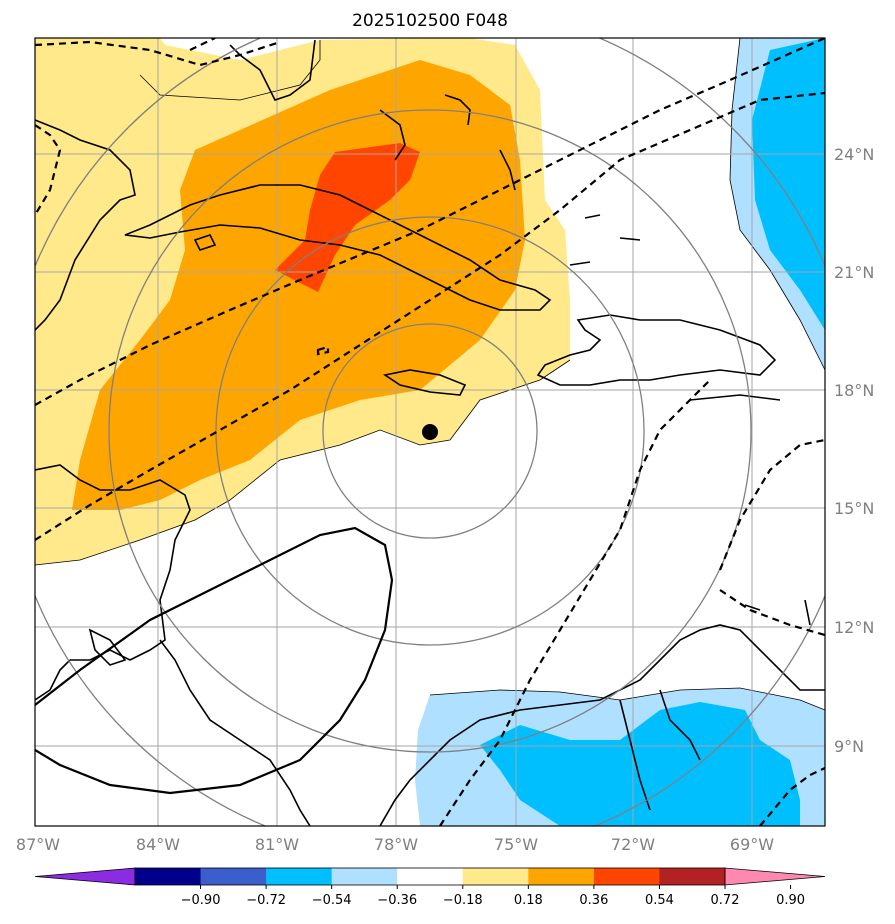 The image size is (895, 924). Describe the element at coordinates (593, 900) in the screenshot. I see `colorbar-tick-label: 0.36` at that location.